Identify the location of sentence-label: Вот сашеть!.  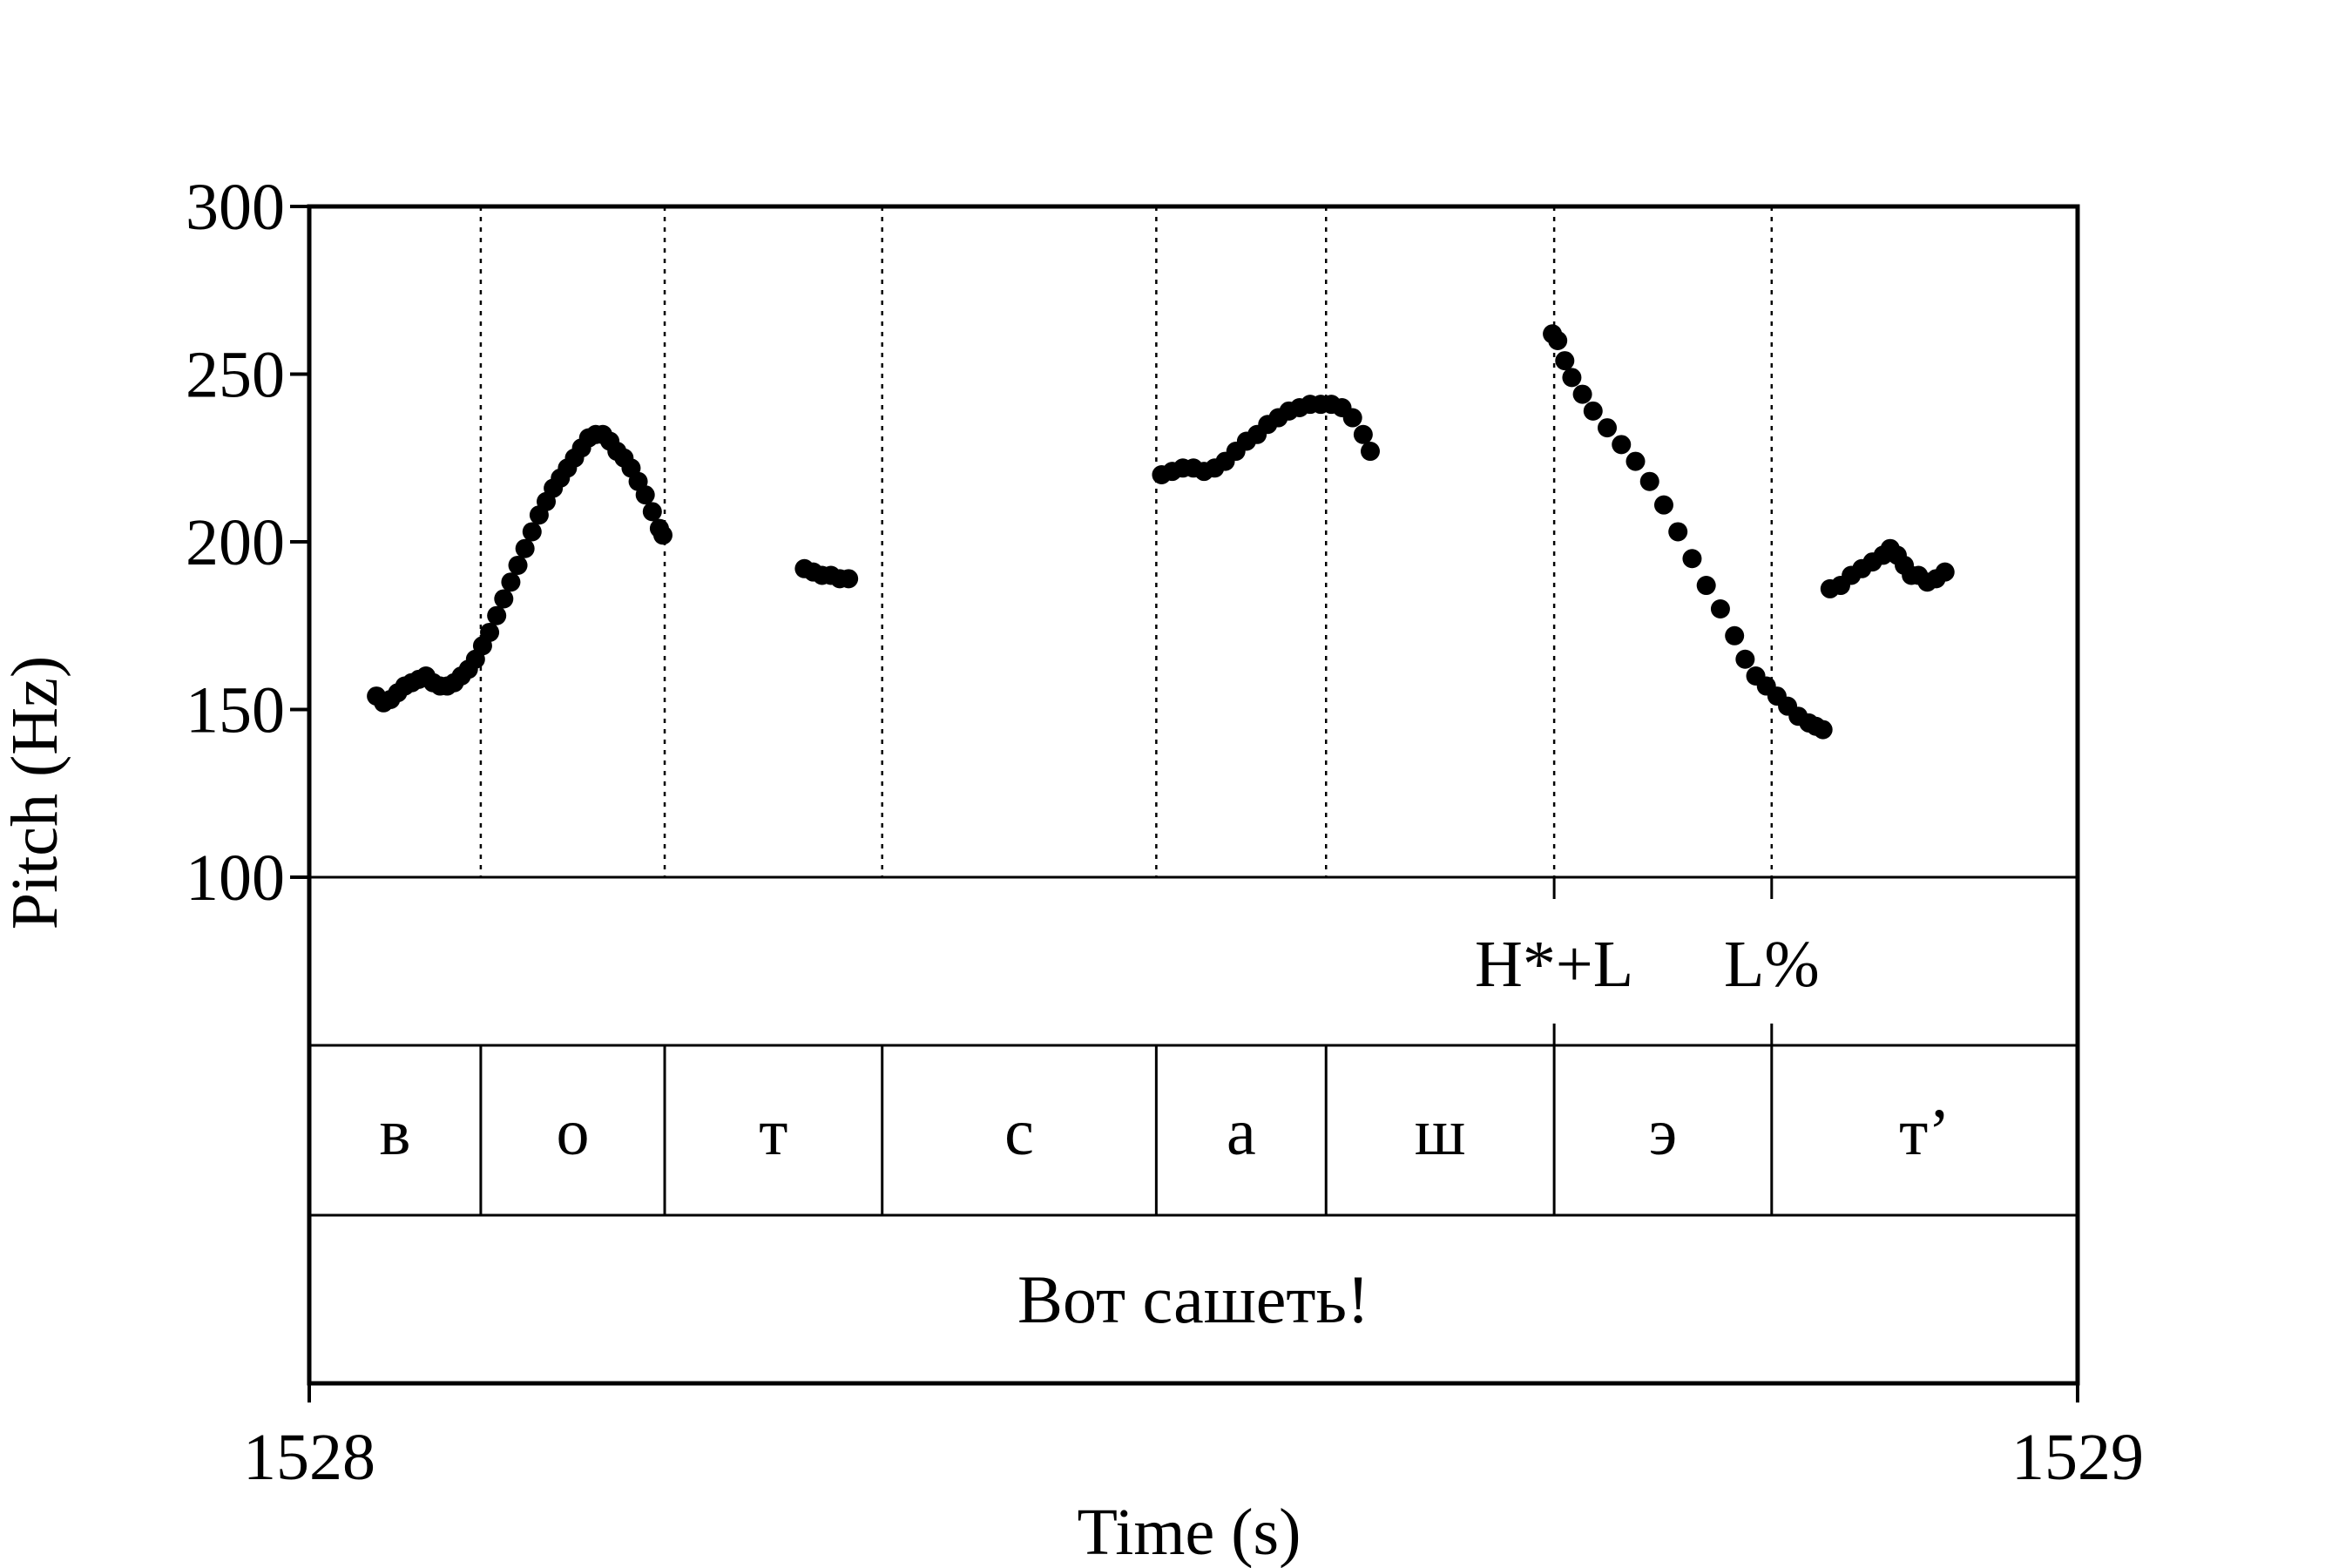
(1193, 1299).